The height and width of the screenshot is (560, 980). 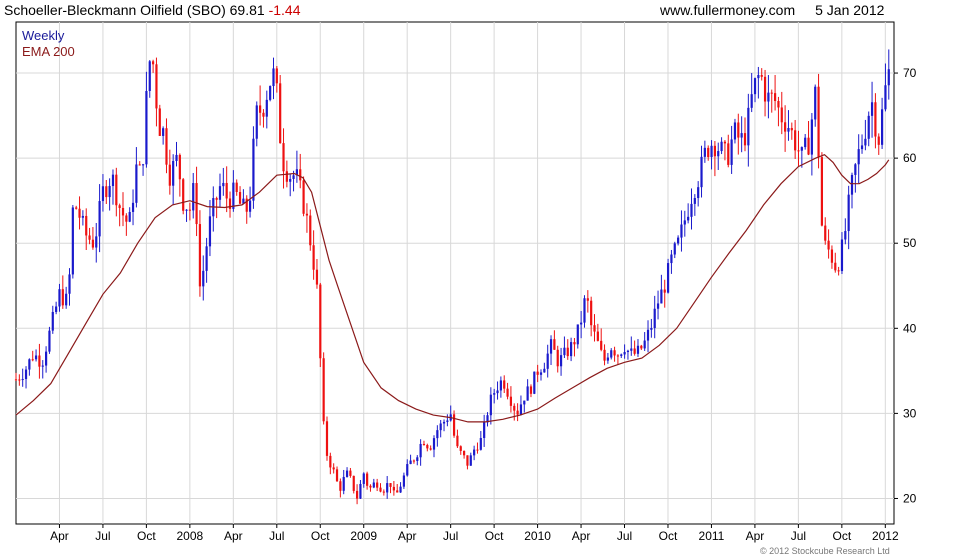 What do you see at coordinates (190, 536) in the screenshot?
I see `x-tick-label: 2008` at bounding box center [190, 536].